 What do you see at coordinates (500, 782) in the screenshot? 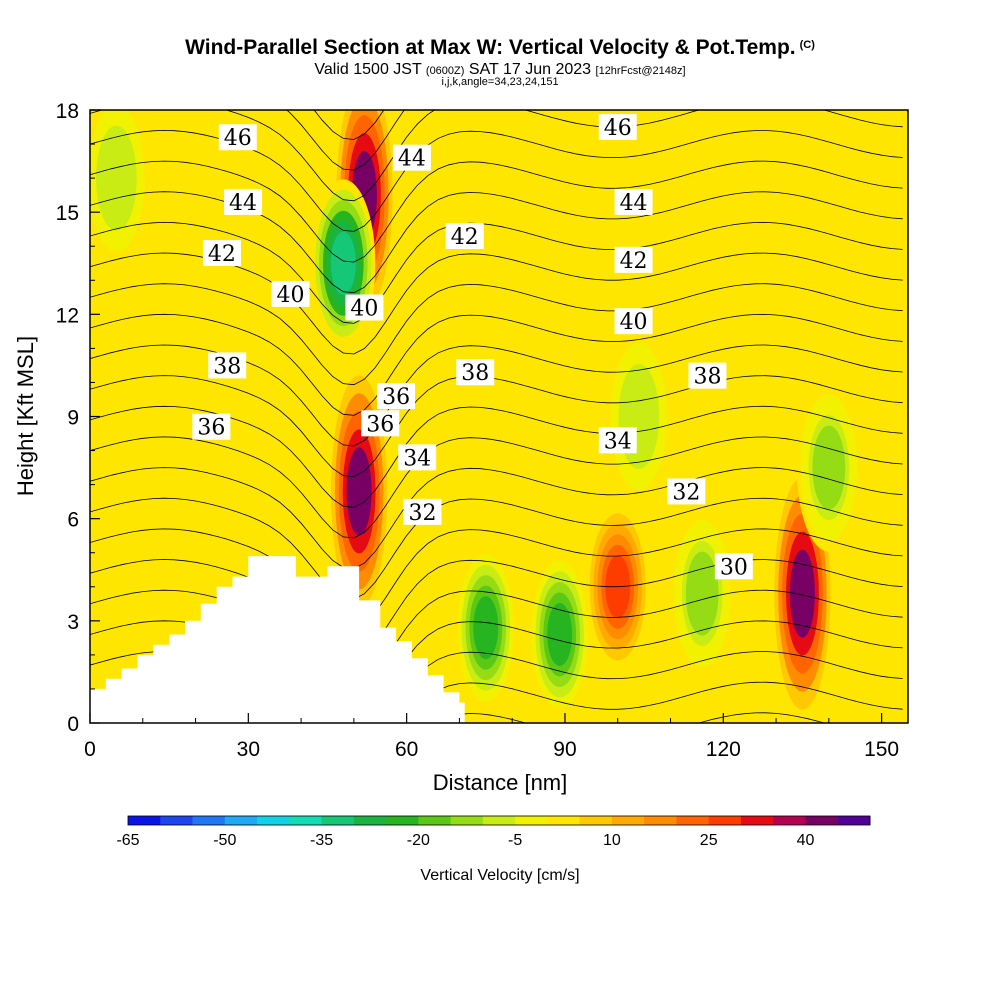
I see `x-axis-label: Distance [nm]` at bounding box center [500, 782].